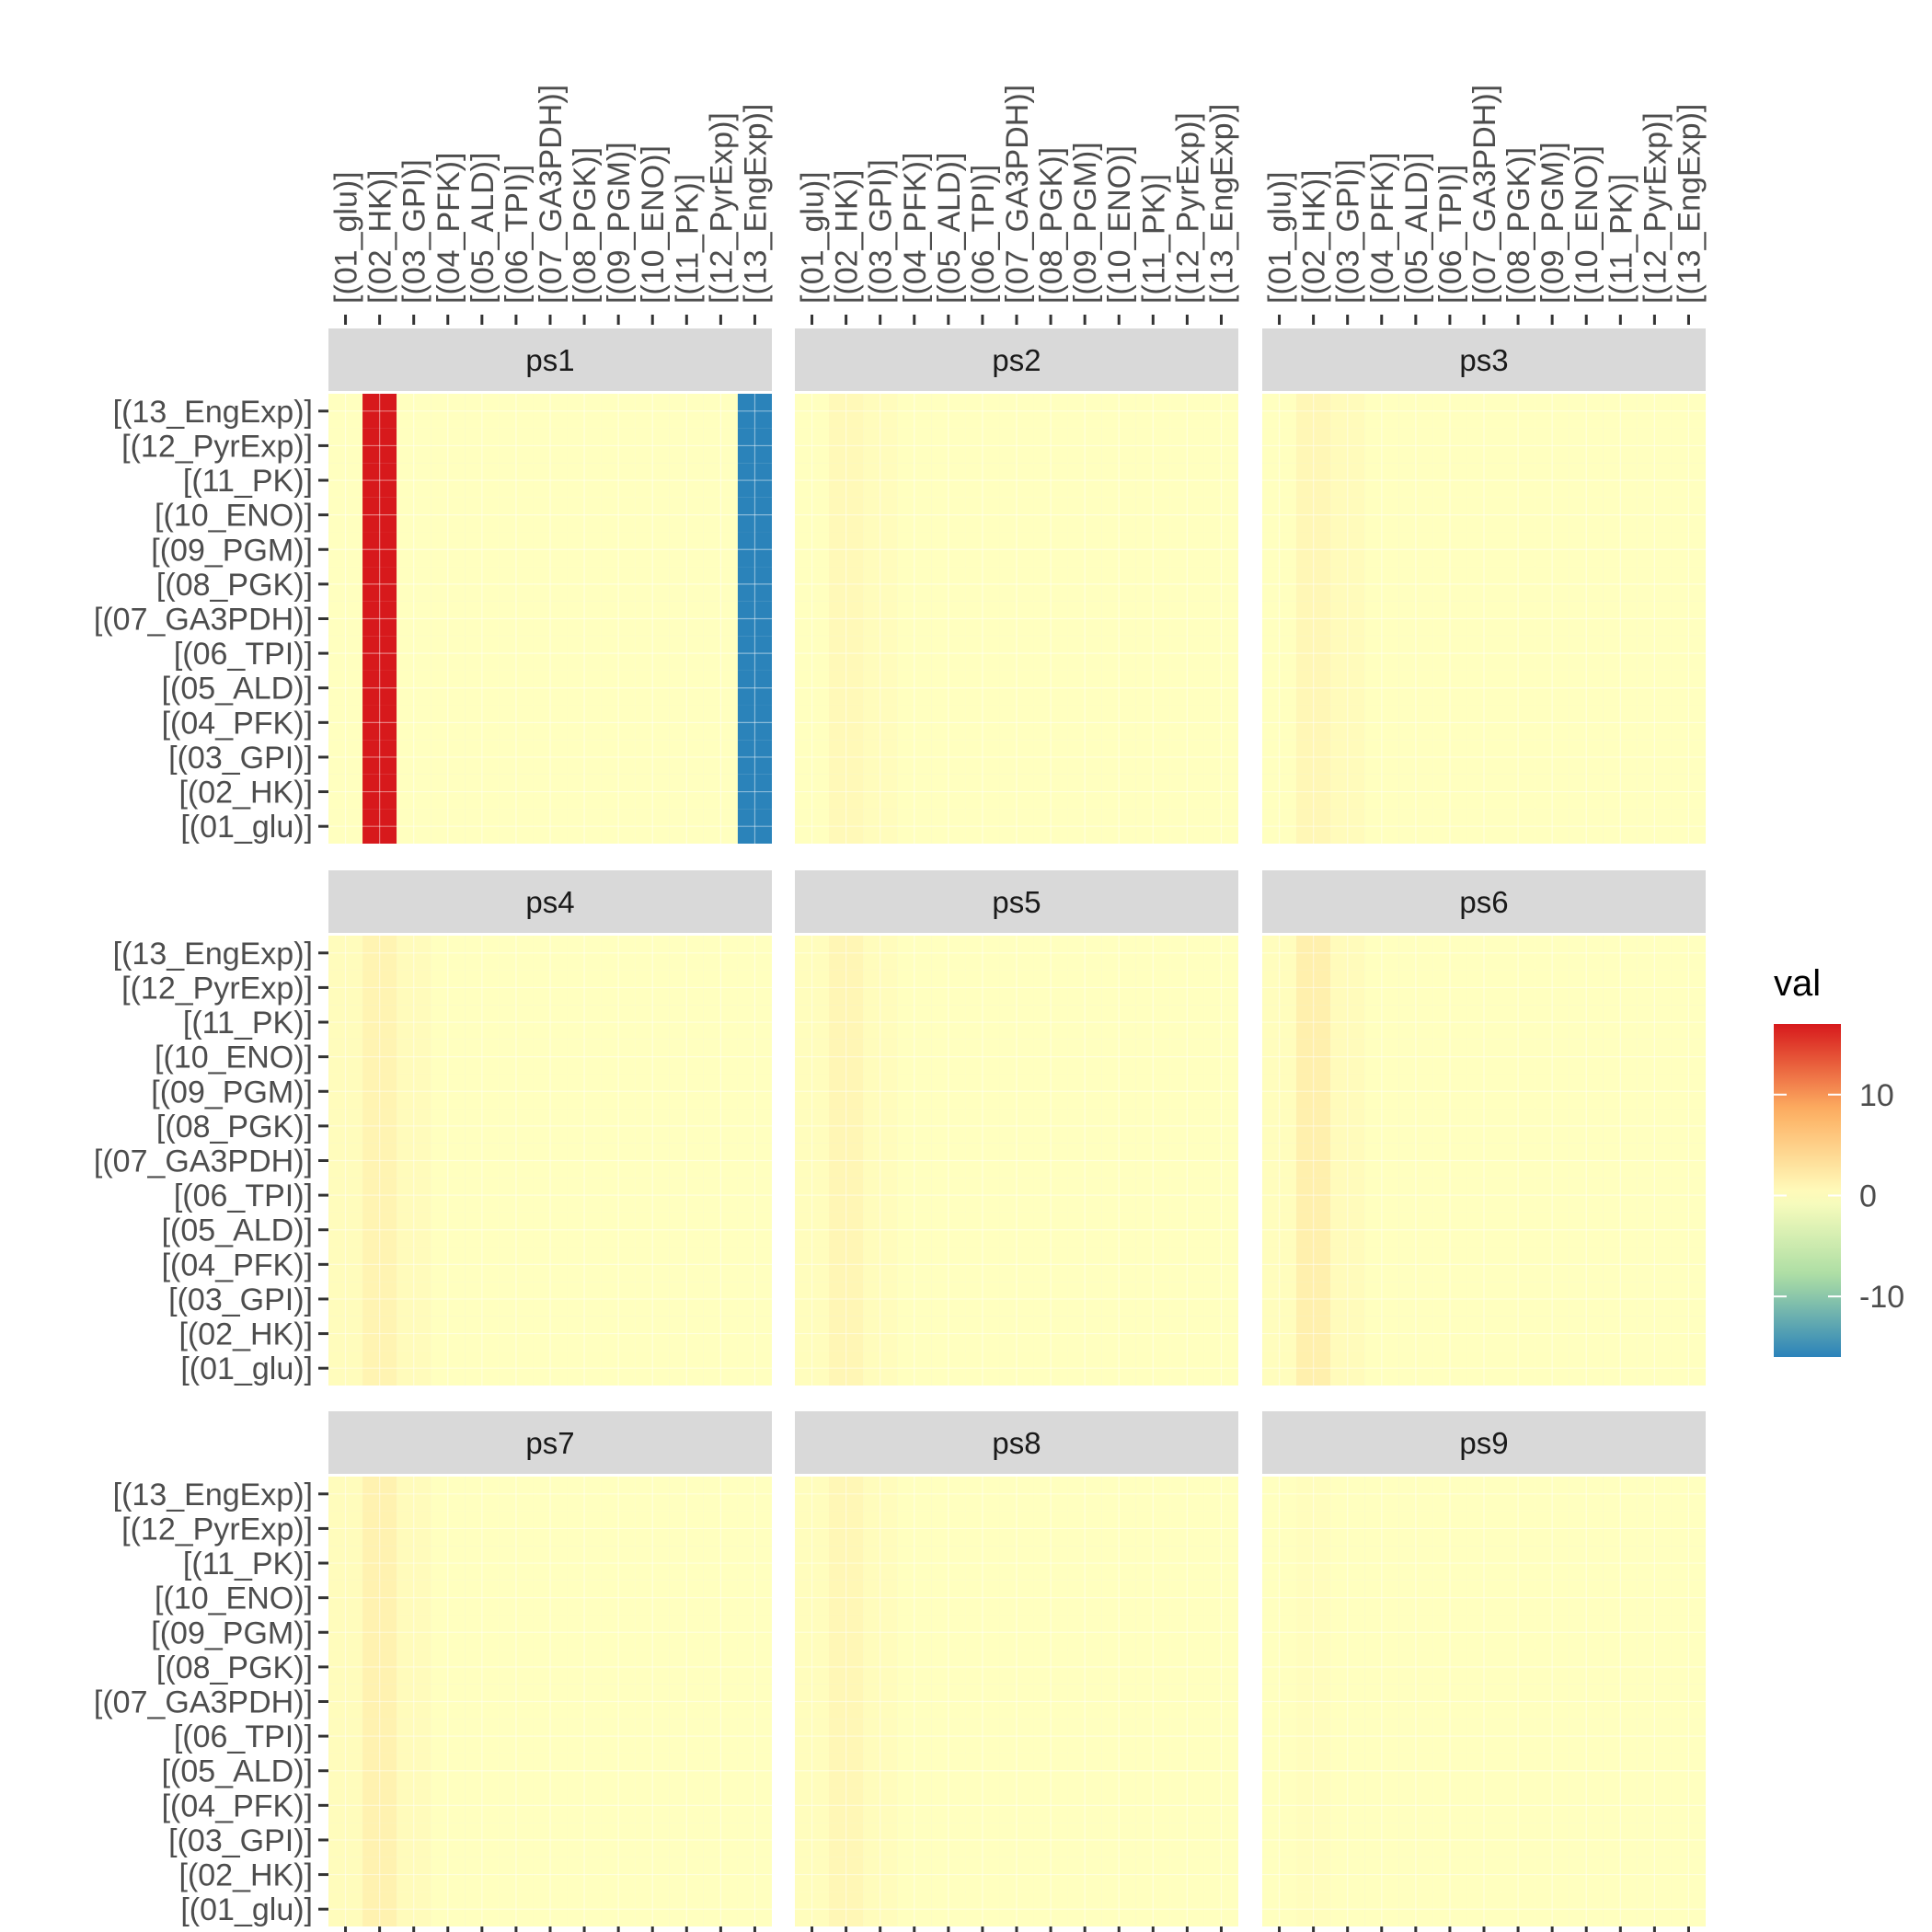 Image resolution: width=1932 pixels, height=1932 pixels. Describe the element at coordinates (847, 237) in the screenshot. I see `x-tick-label: [(02_HK)]` at that location.